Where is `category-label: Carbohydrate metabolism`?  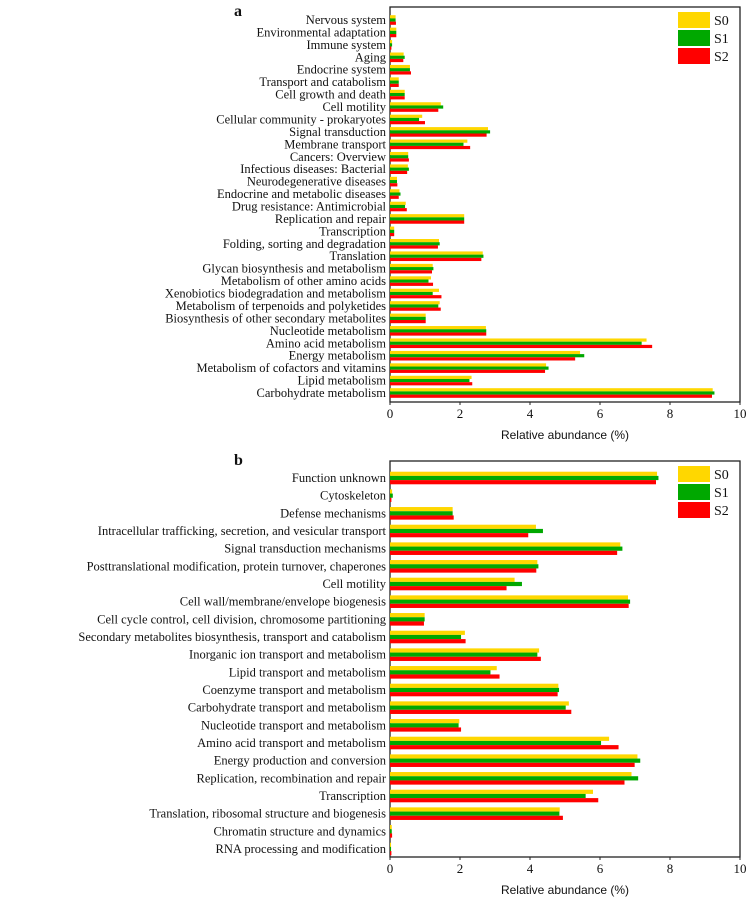
category-label: Carbohydrate metabolism is located at coordinates (322, 393).